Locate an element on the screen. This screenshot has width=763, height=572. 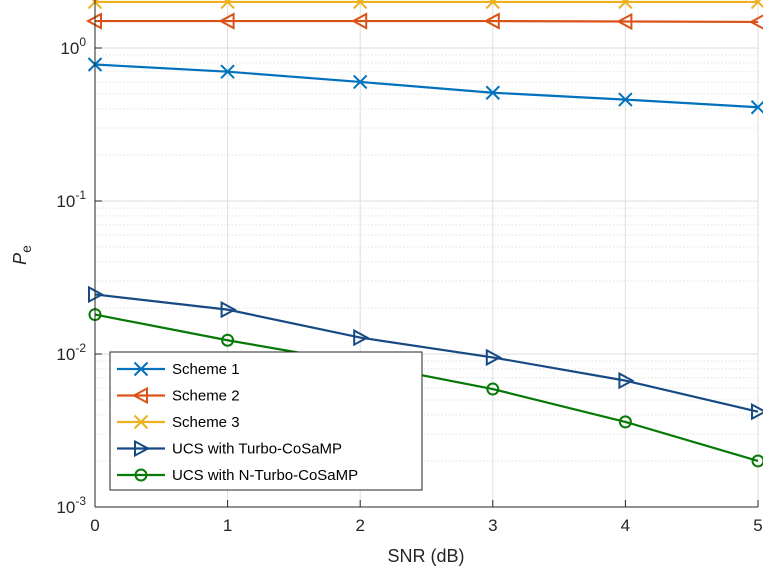
x-tick-label: 2 is located at coordinates (359, 525).